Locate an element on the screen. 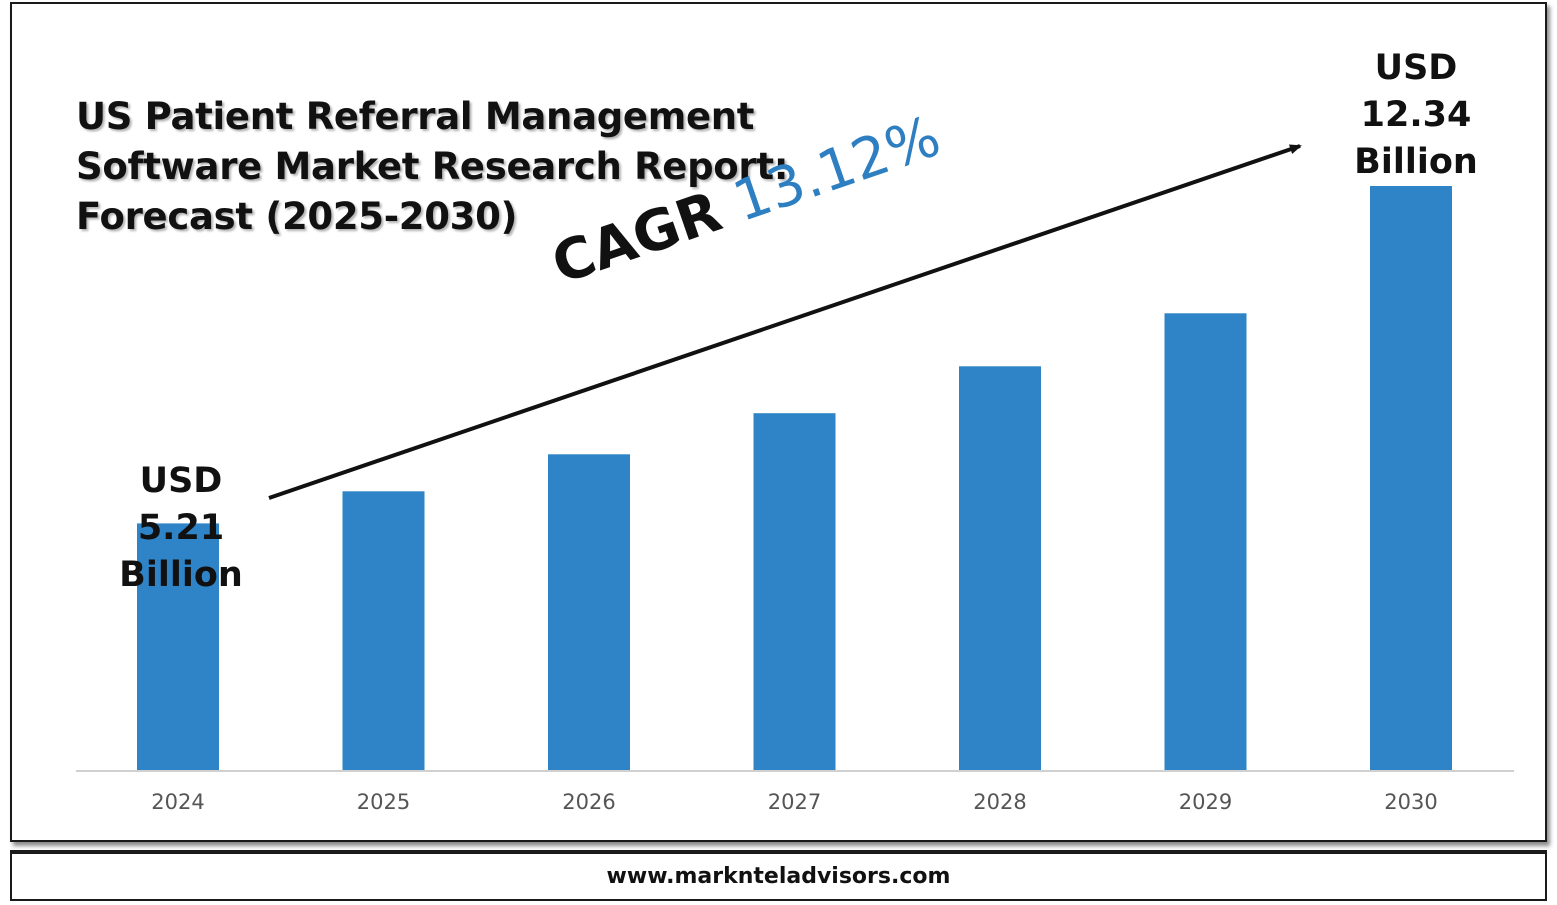 The image size is (1557, 905). end-value-label: USD 12.34 Billion is located at coordinates (1416, 115).